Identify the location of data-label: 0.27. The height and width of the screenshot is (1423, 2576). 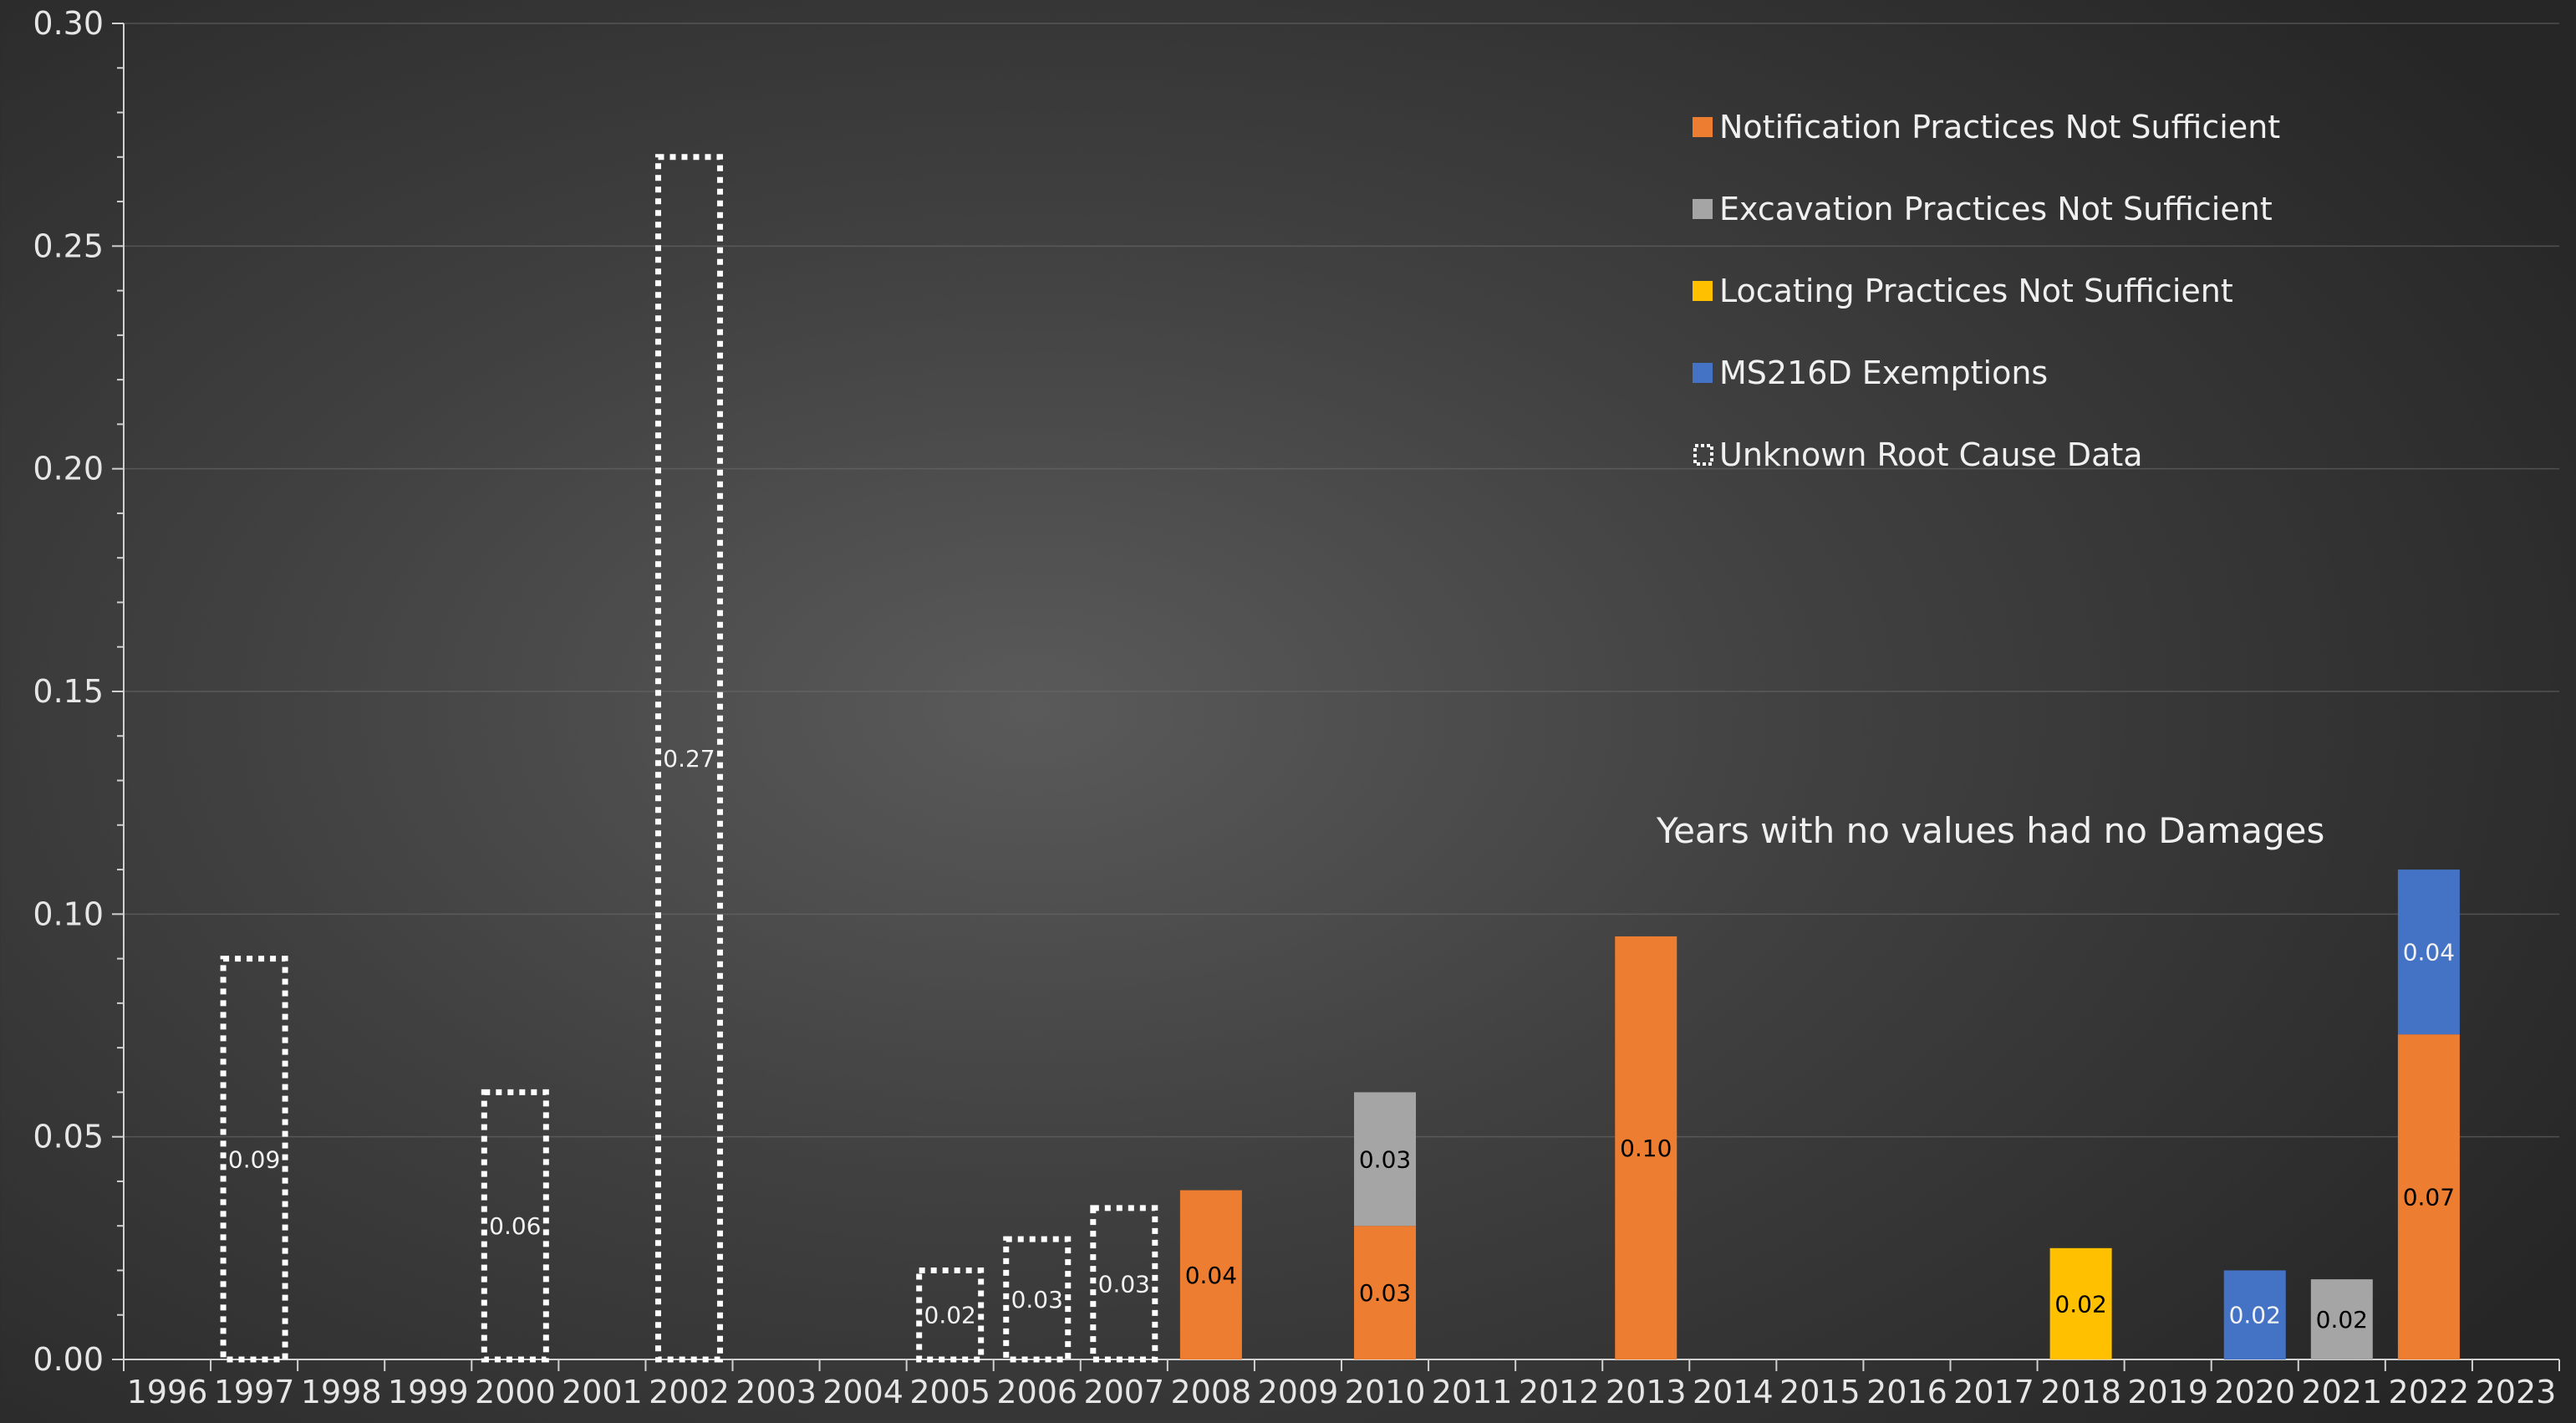
(689, 759).